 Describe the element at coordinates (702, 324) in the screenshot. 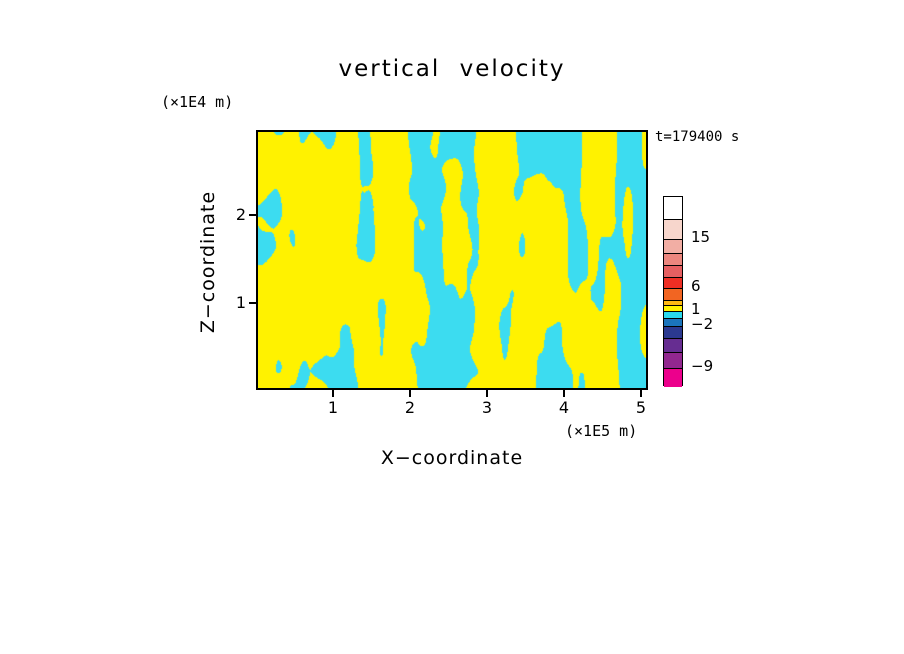

I see `colorbar-label: −2` at that location.